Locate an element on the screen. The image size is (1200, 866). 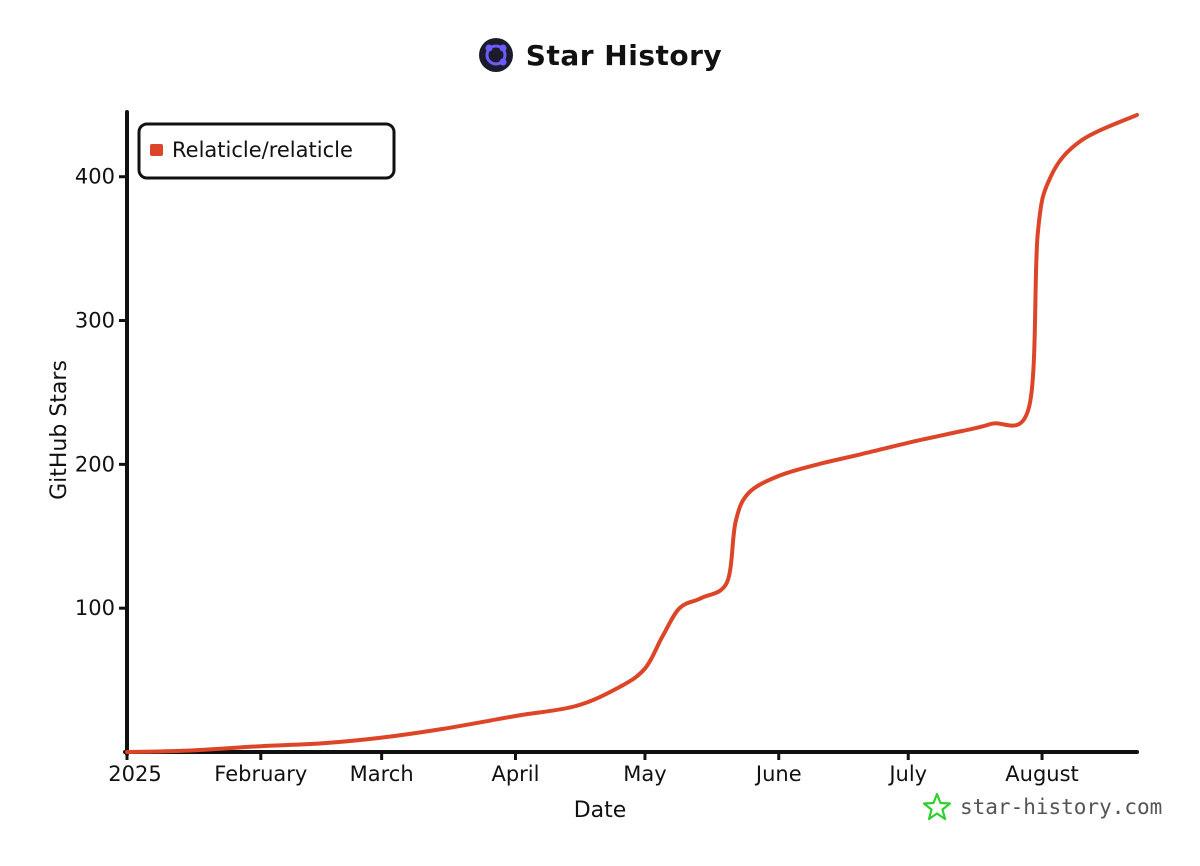
legend-entry-label: Relaticle/relaticle is located at coordinates (262, 150).